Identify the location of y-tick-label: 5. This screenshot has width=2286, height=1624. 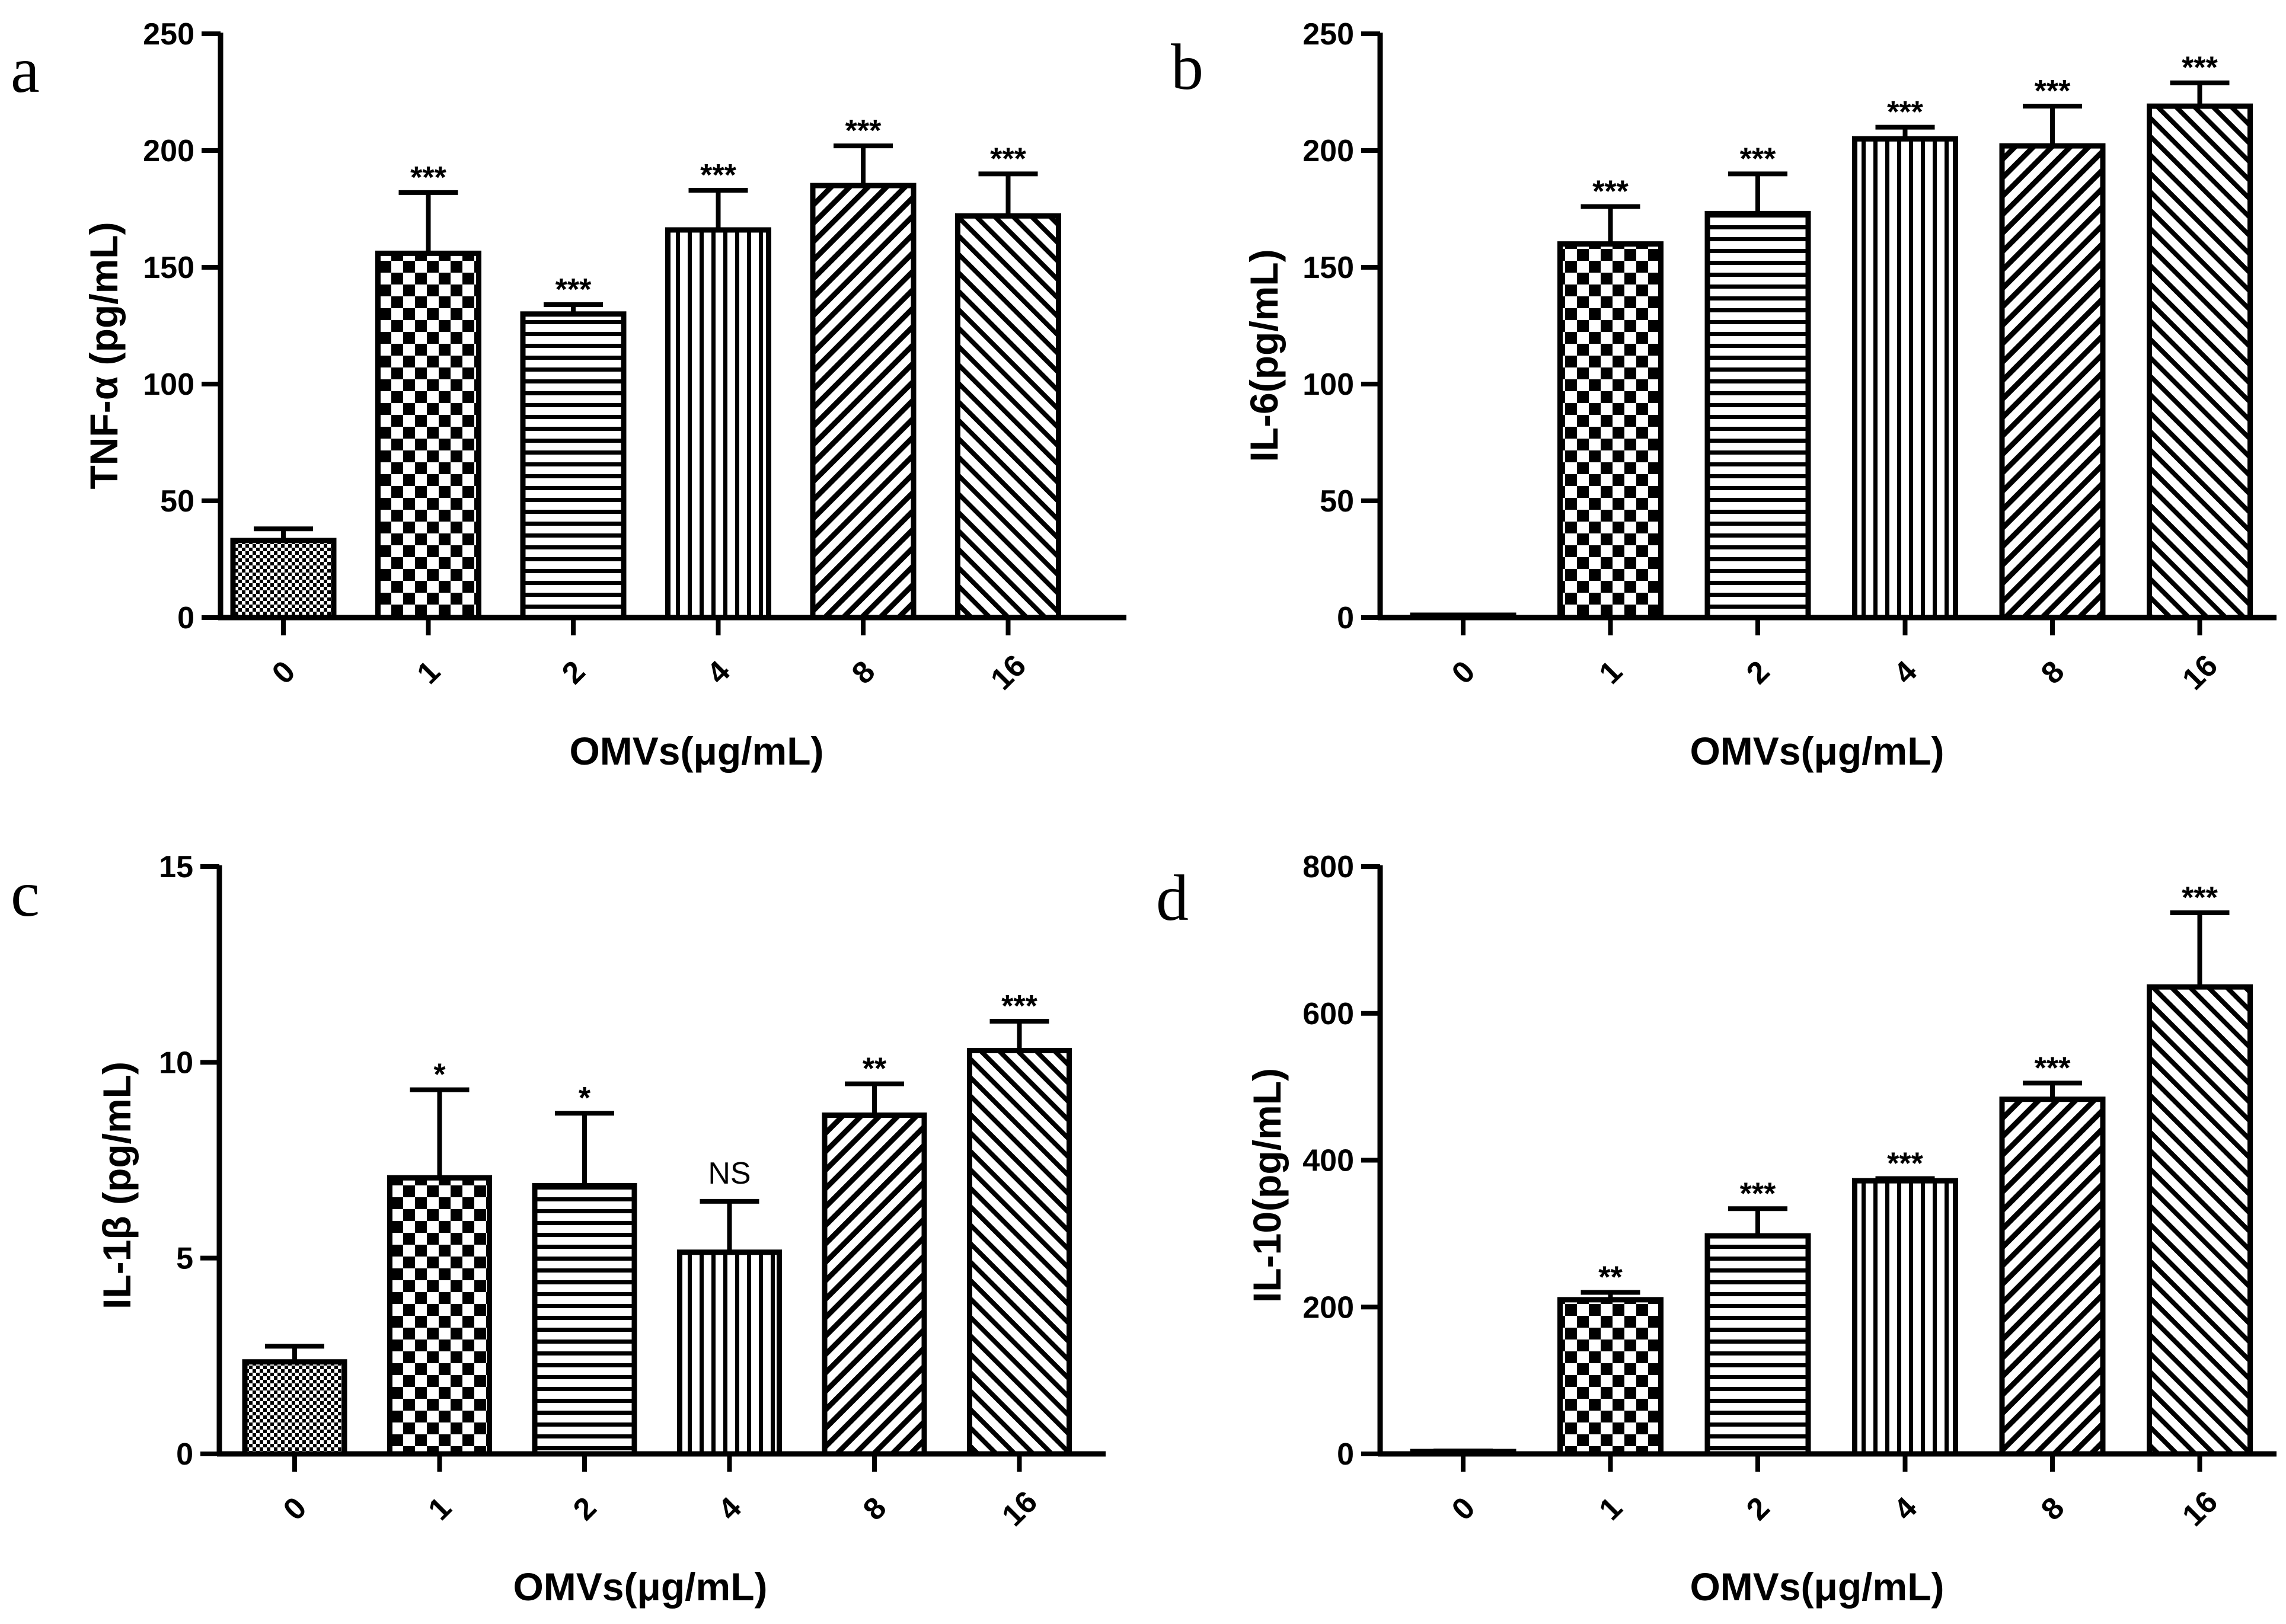
(184, 1259).